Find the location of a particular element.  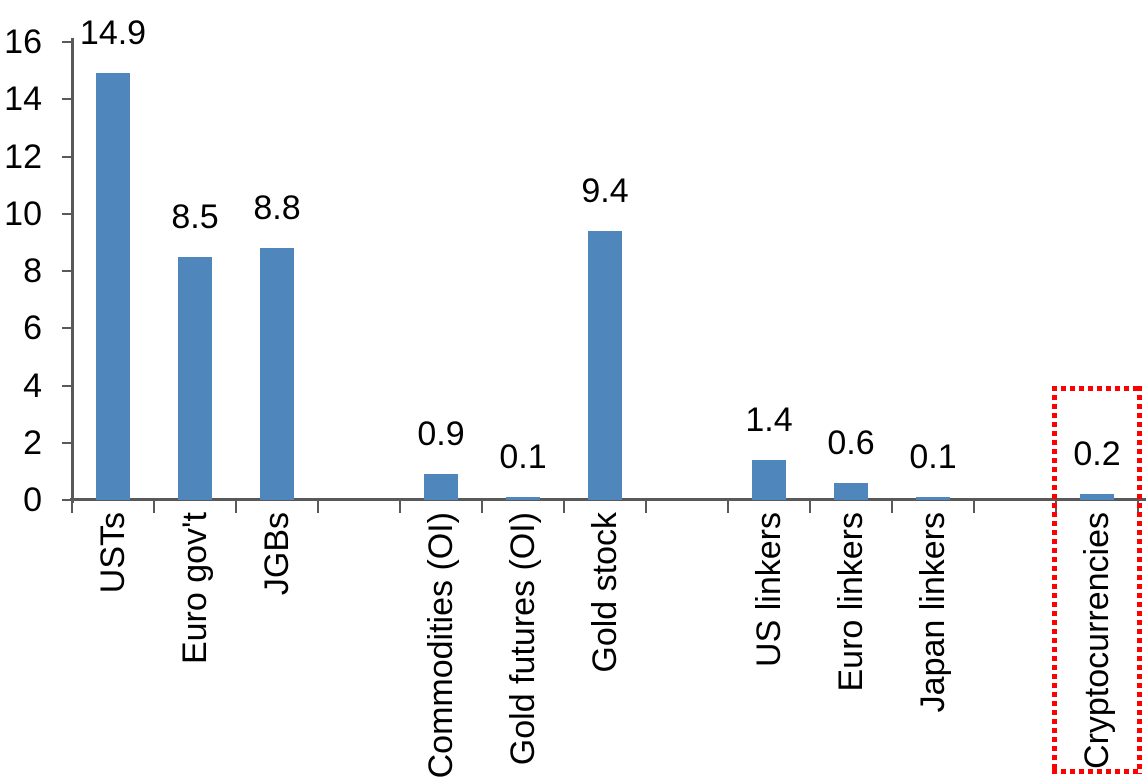

y-tick-label: 16 is located at coordinates (23, 42).